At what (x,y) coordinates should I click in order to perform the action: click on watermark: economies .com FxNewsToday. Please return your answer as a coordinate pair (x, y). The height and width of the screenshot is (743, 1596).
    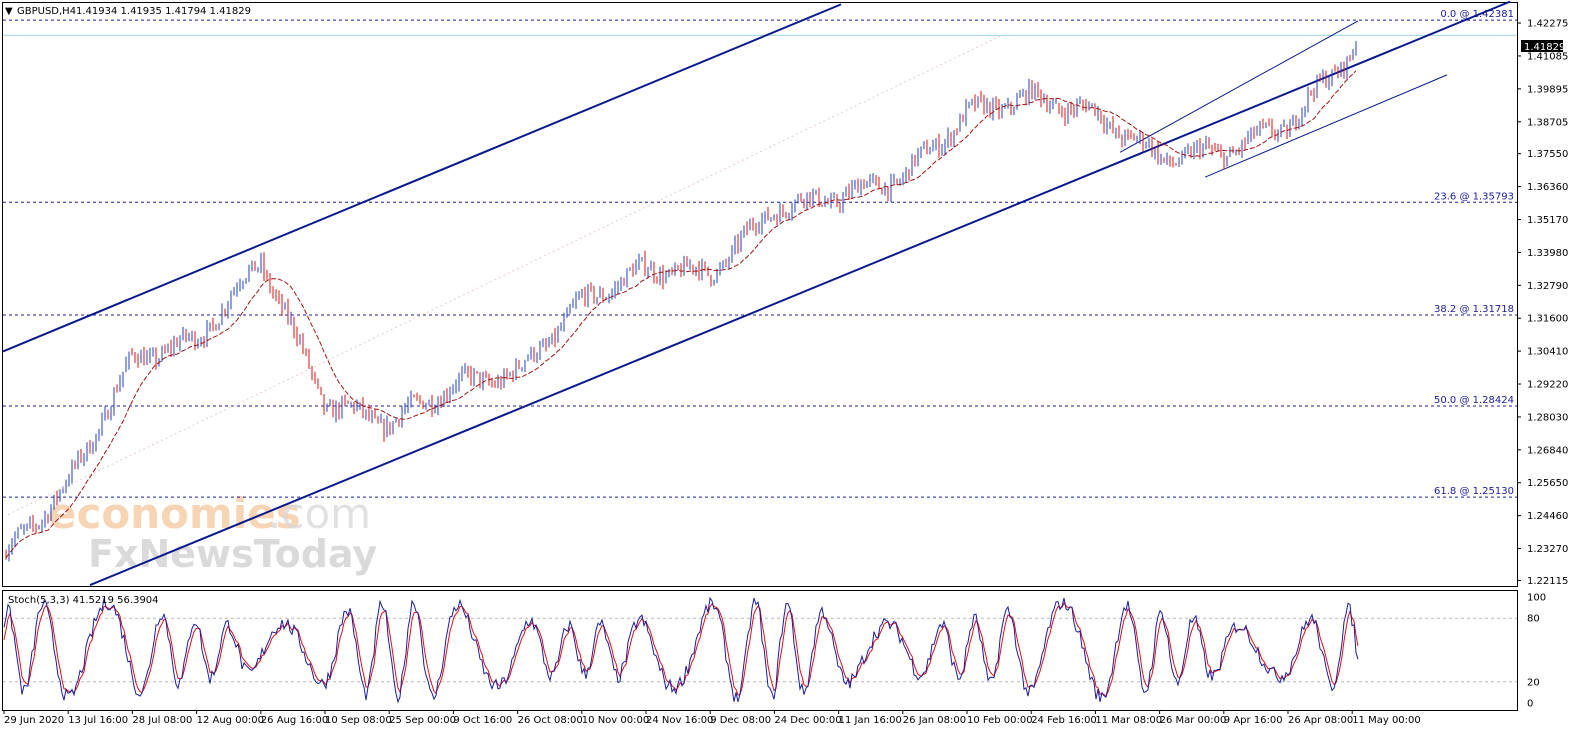
    Looking at the image, I should click on (212, 532).